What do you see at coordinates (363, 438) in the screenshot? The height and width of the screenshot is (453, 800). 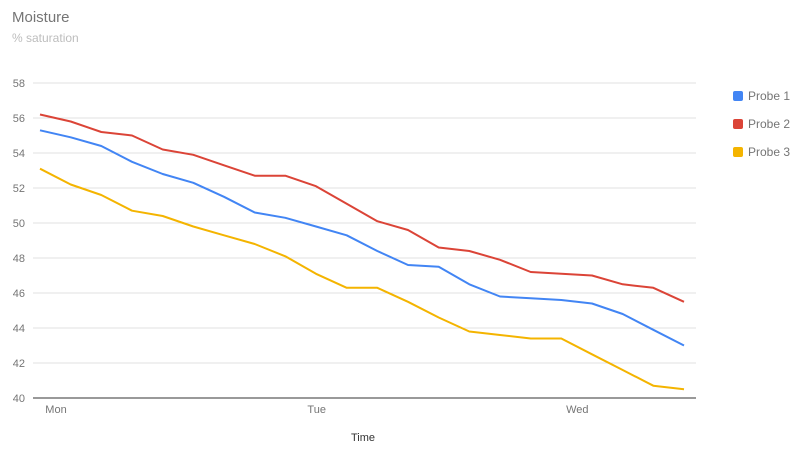 I see `x-axis-title: Time` at bounding box center [363, 438].